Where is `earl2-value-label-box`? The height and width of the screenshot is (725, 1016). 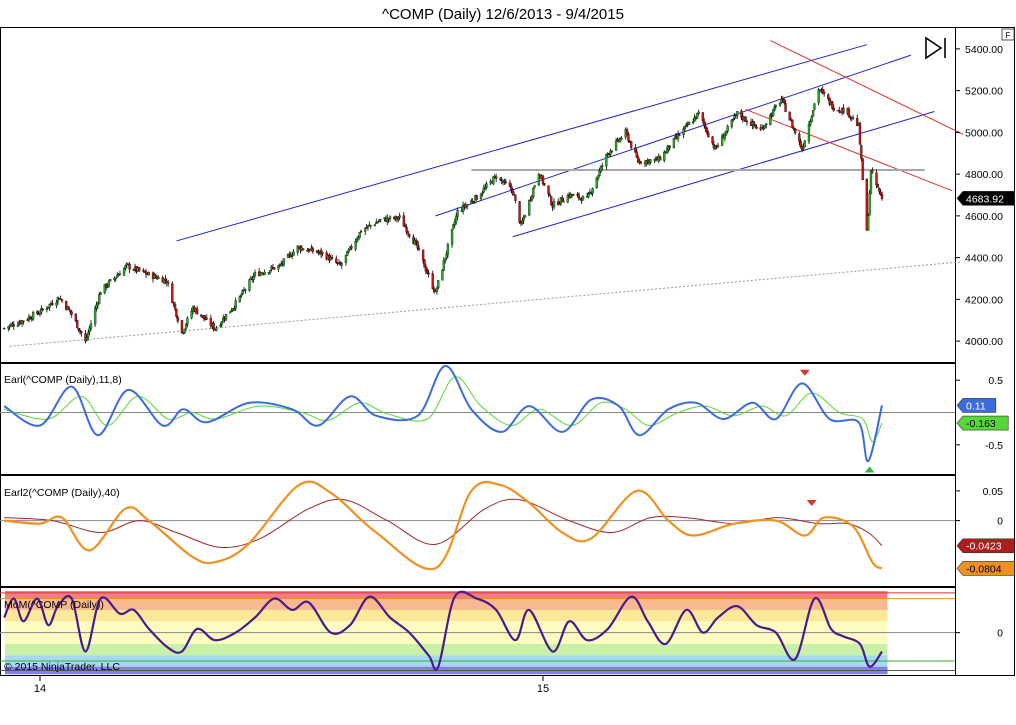
earl2-value-label-box is located at coordinates (985, 568).